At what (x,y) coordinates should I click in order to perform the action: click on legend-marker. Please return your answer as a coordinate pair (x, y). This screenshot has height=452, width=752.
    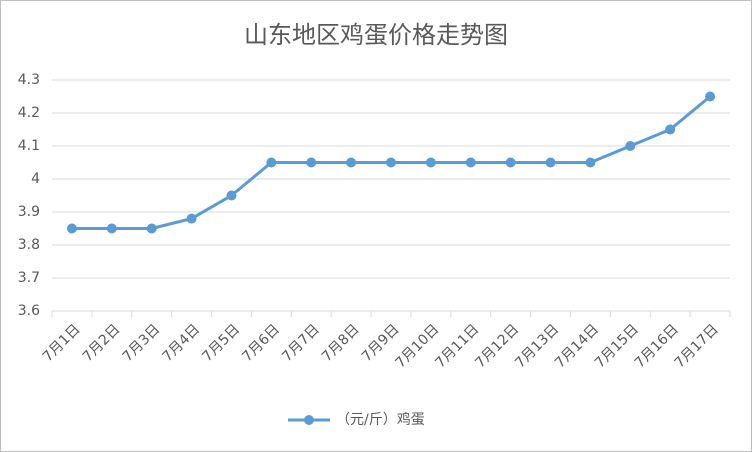
    Looking at the image, I should click on (309, 420).